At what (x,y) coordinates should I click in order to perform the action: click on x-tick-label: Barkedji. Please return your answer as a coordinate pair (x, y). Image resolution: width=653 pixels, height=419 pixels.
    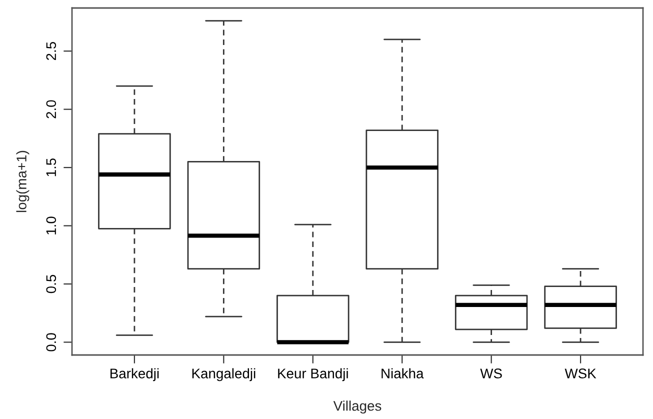
    Looking at the image, I should click on (134, 375).